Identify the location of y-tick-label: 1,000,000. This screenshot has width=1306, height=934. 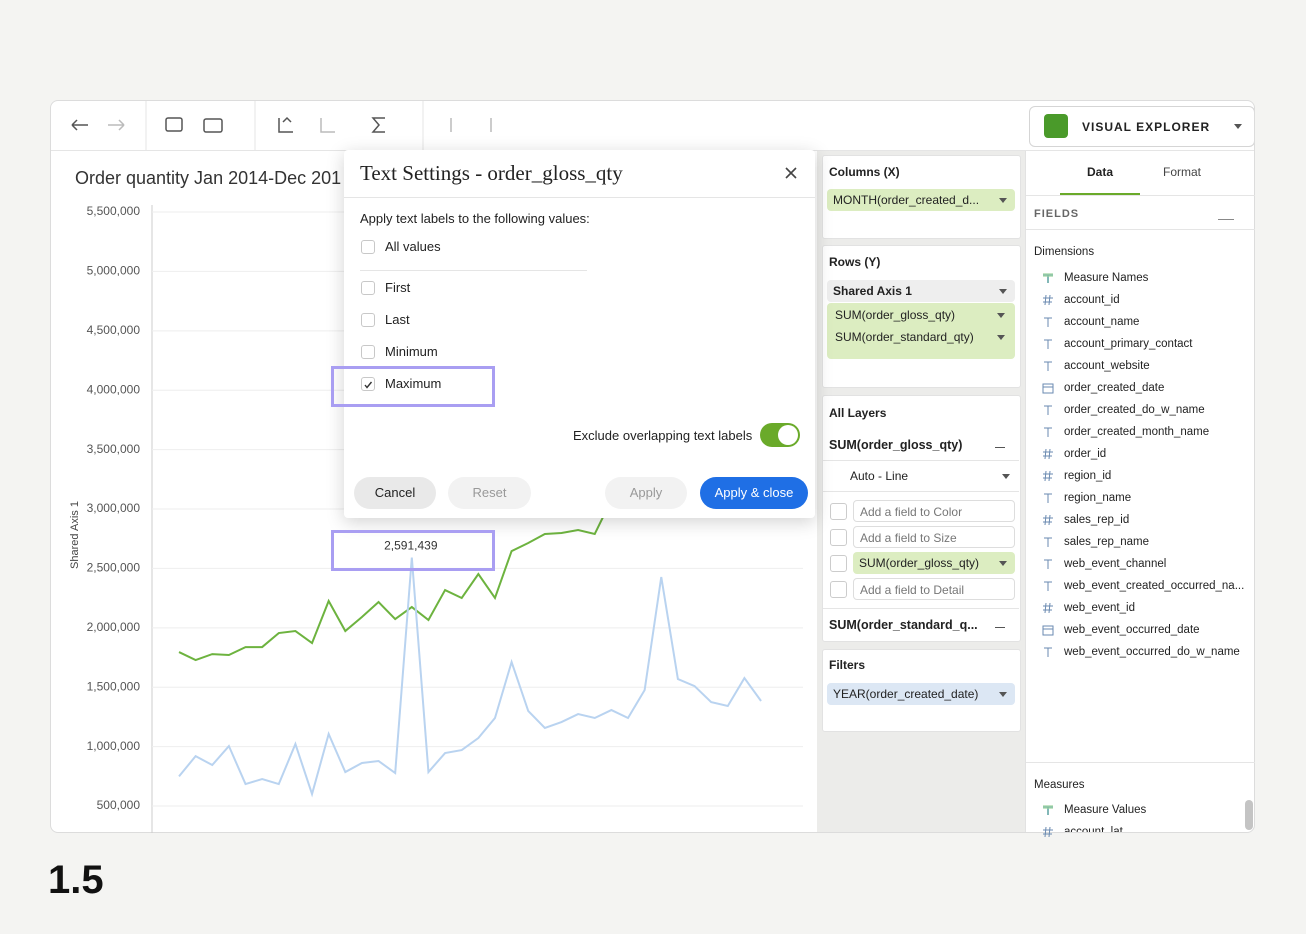
(114, 746).